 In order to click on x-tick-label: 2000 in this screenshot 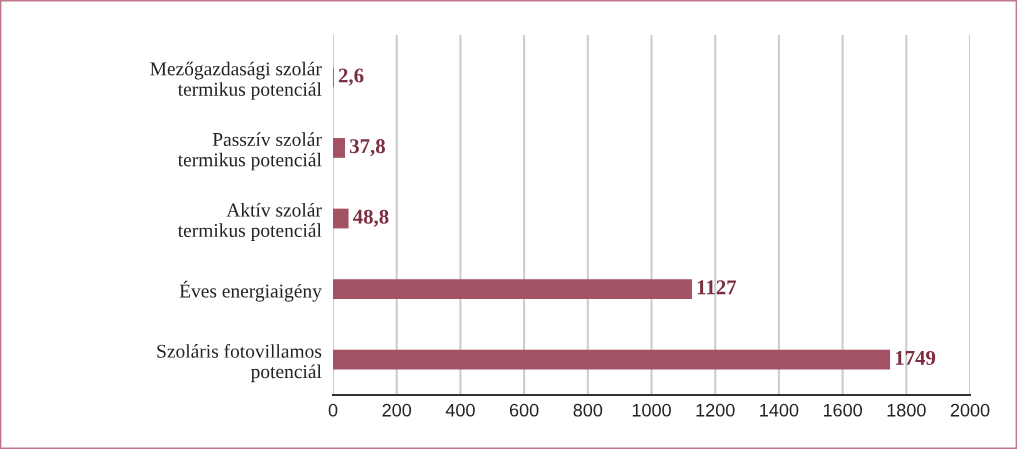, I will do `click(970, 410)`.